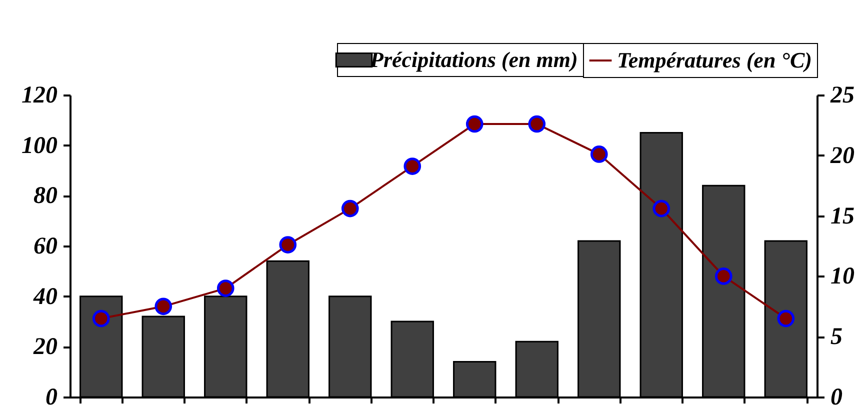 The width and height of the screenshot is (864, 406). Describe the element at coordinates (40, 95) in the screenshot. I see `y-tick-label: 120` at that location.